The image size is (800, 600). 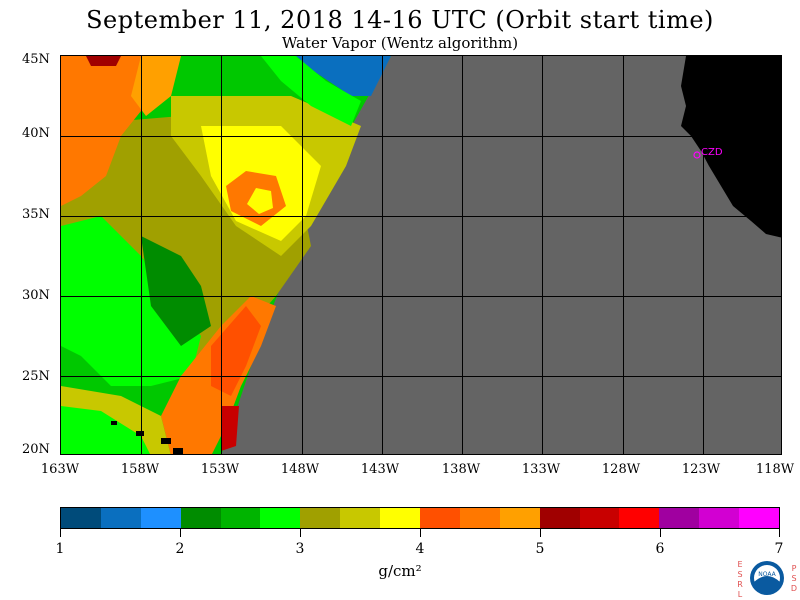 What do you see at coordinates (230, 428) in the screenshot?
I see `swath-red-south` at bounding box center [230, 428].